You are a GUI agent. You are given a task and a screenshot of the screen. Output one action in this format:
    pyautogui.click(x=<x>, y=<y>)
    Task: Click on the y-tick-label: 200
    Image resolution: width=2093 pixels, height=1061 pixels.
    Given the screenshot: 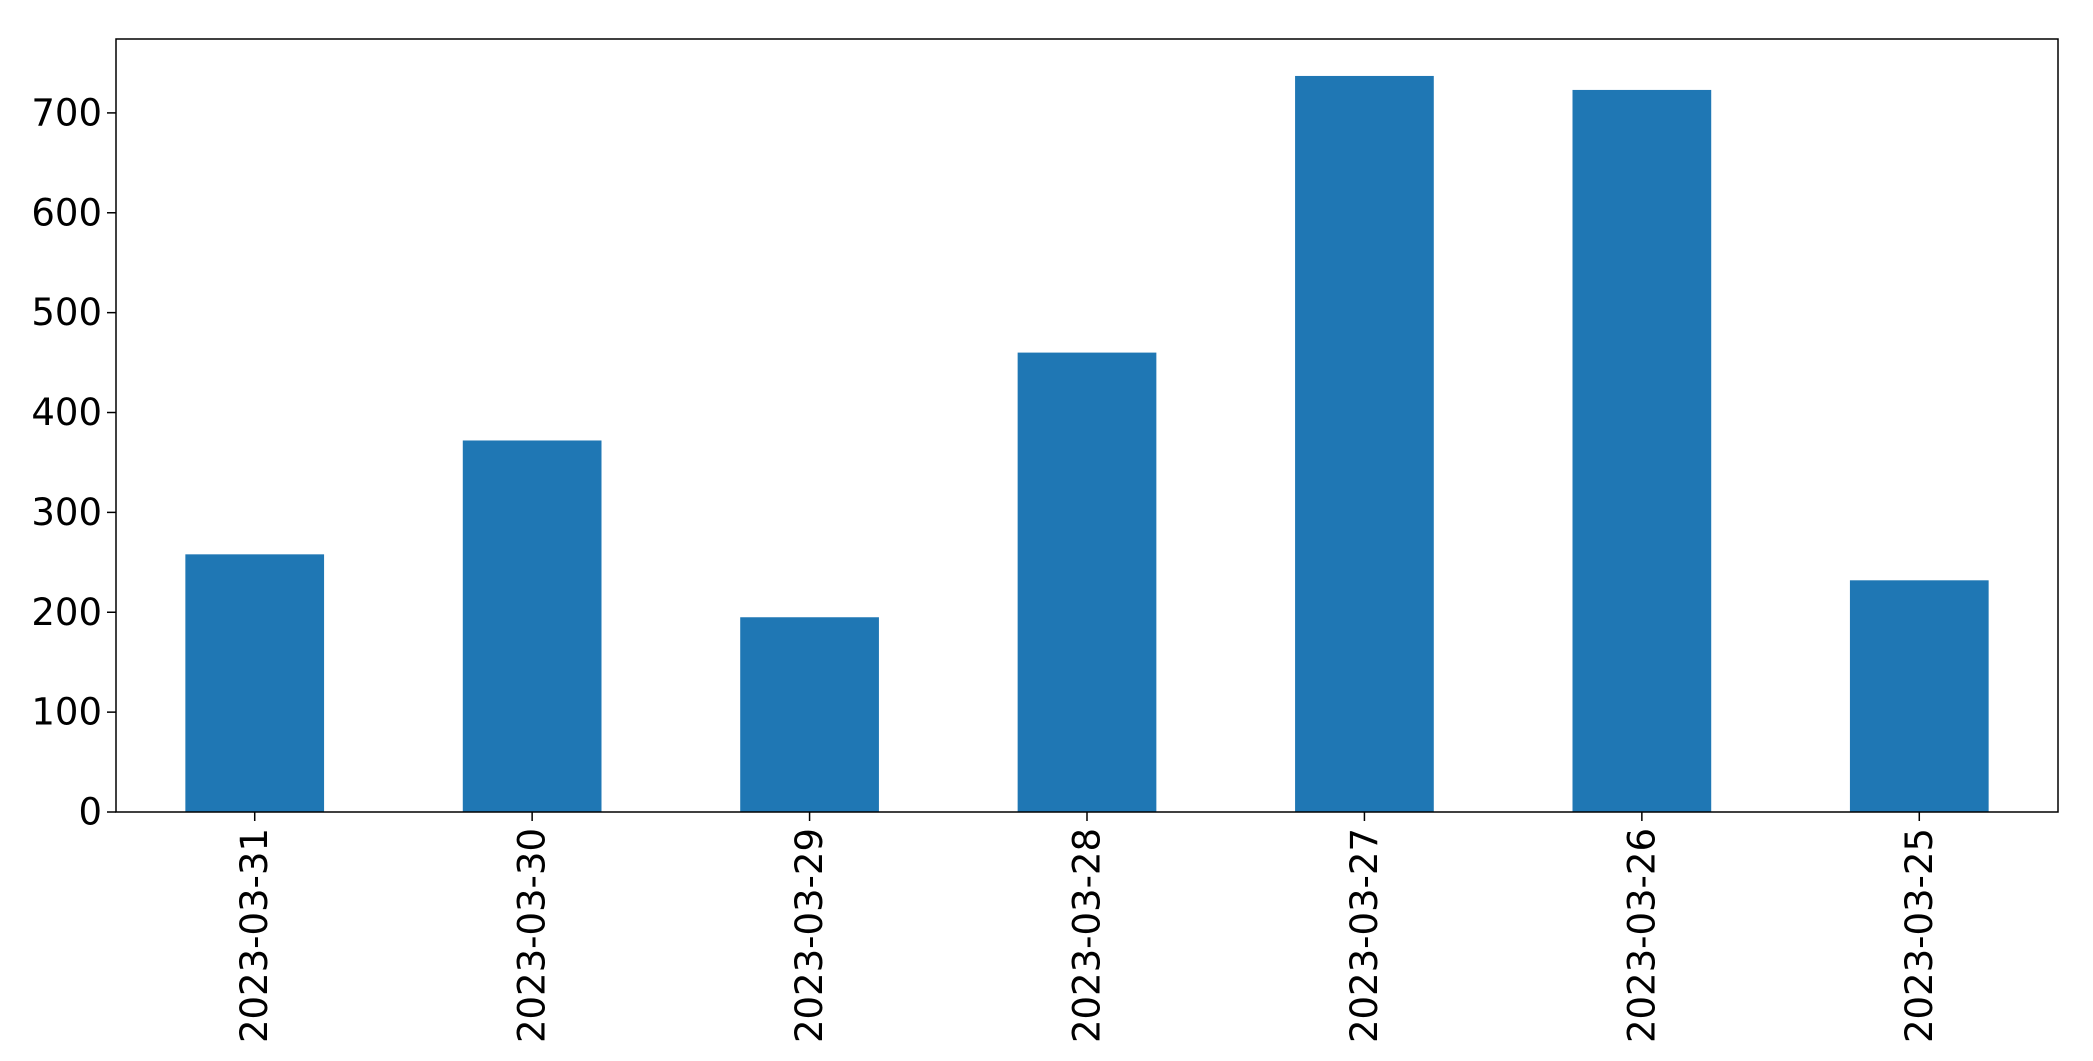 What is the action you would take?
    pyautogui.click(x=66, y=612)
    